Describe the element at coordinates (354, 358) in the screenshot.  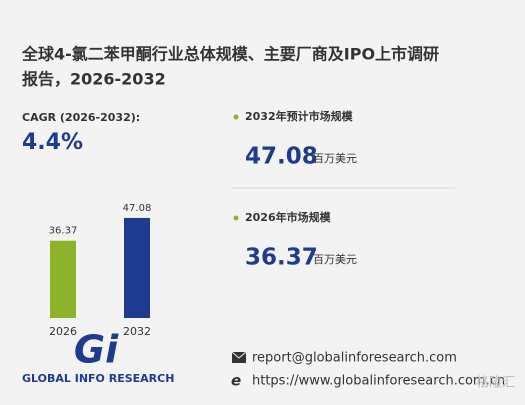
I see `email: report@globalinforesearch.com` at that location.